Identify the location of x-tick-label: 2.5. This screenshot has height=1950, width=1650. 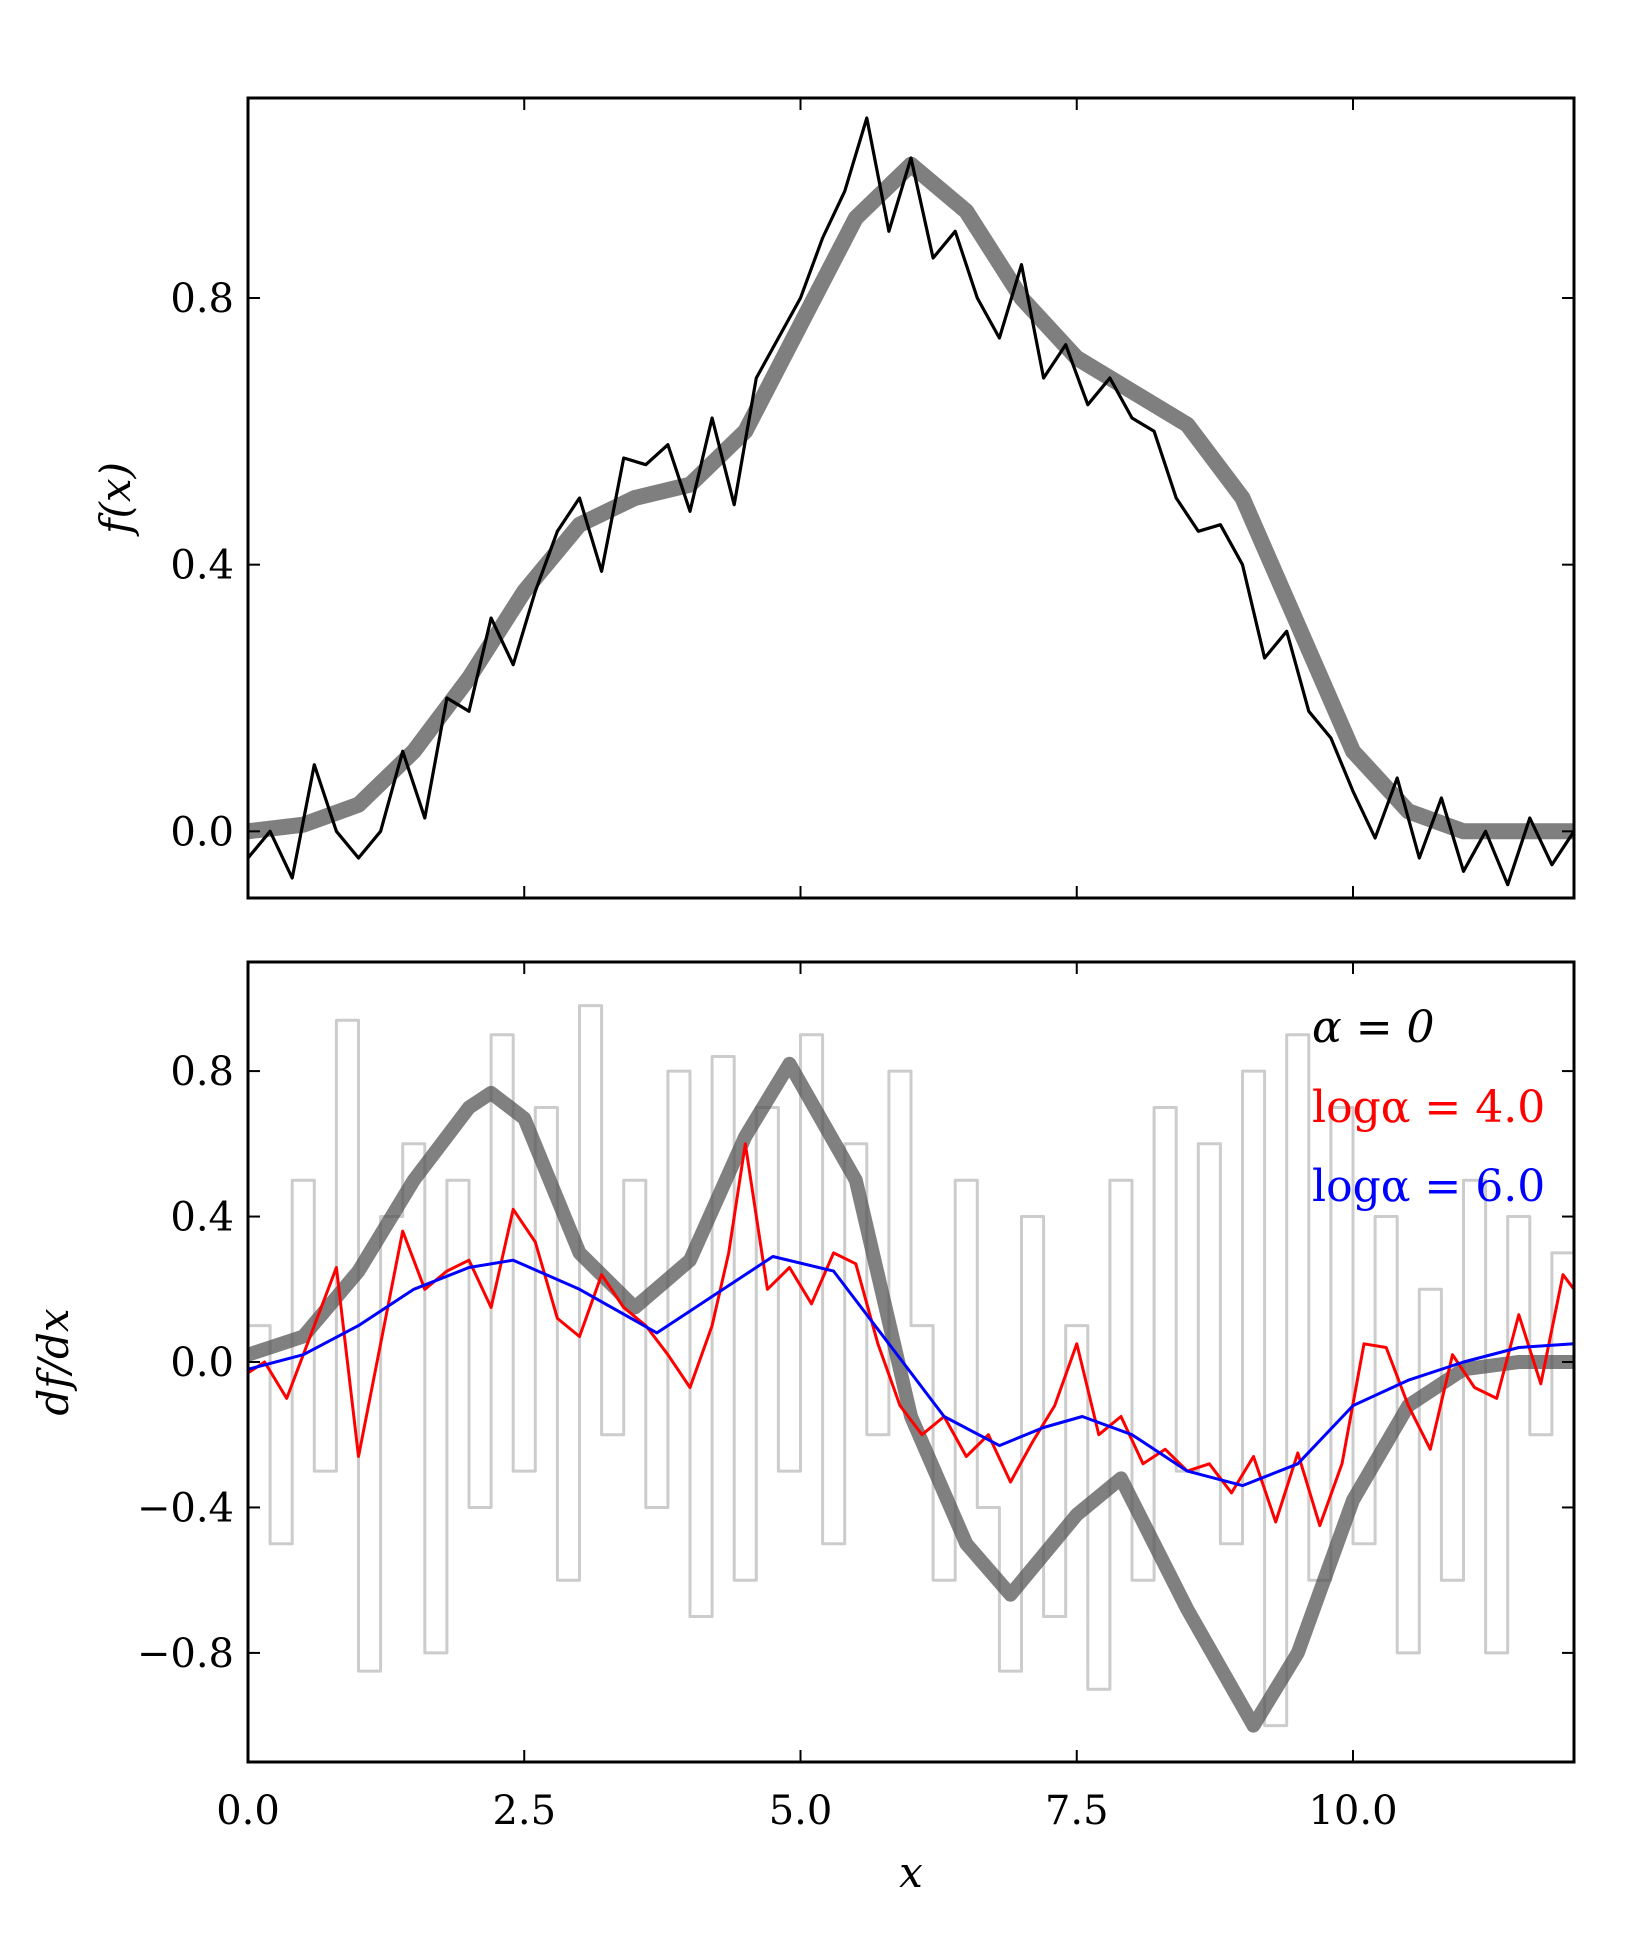
(524, 1811).